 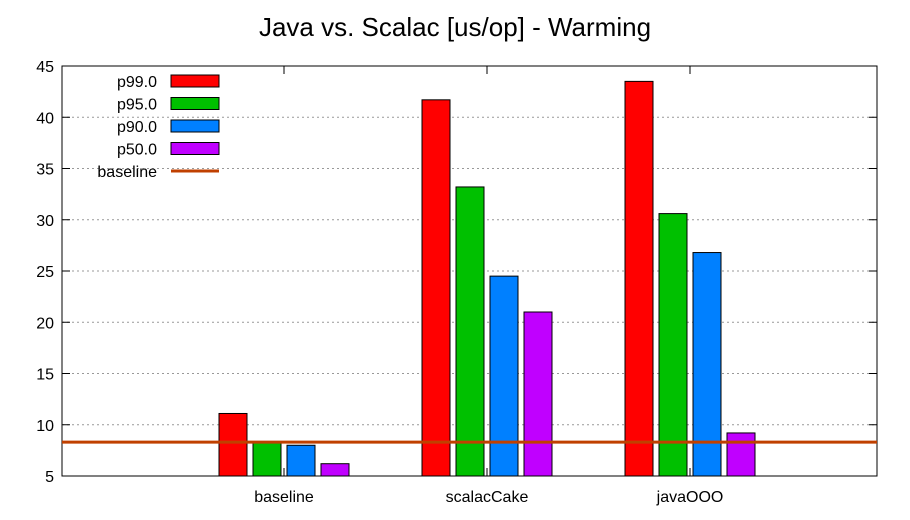 I want to click on legend-label: p90.0, so click(x=137, y=127).